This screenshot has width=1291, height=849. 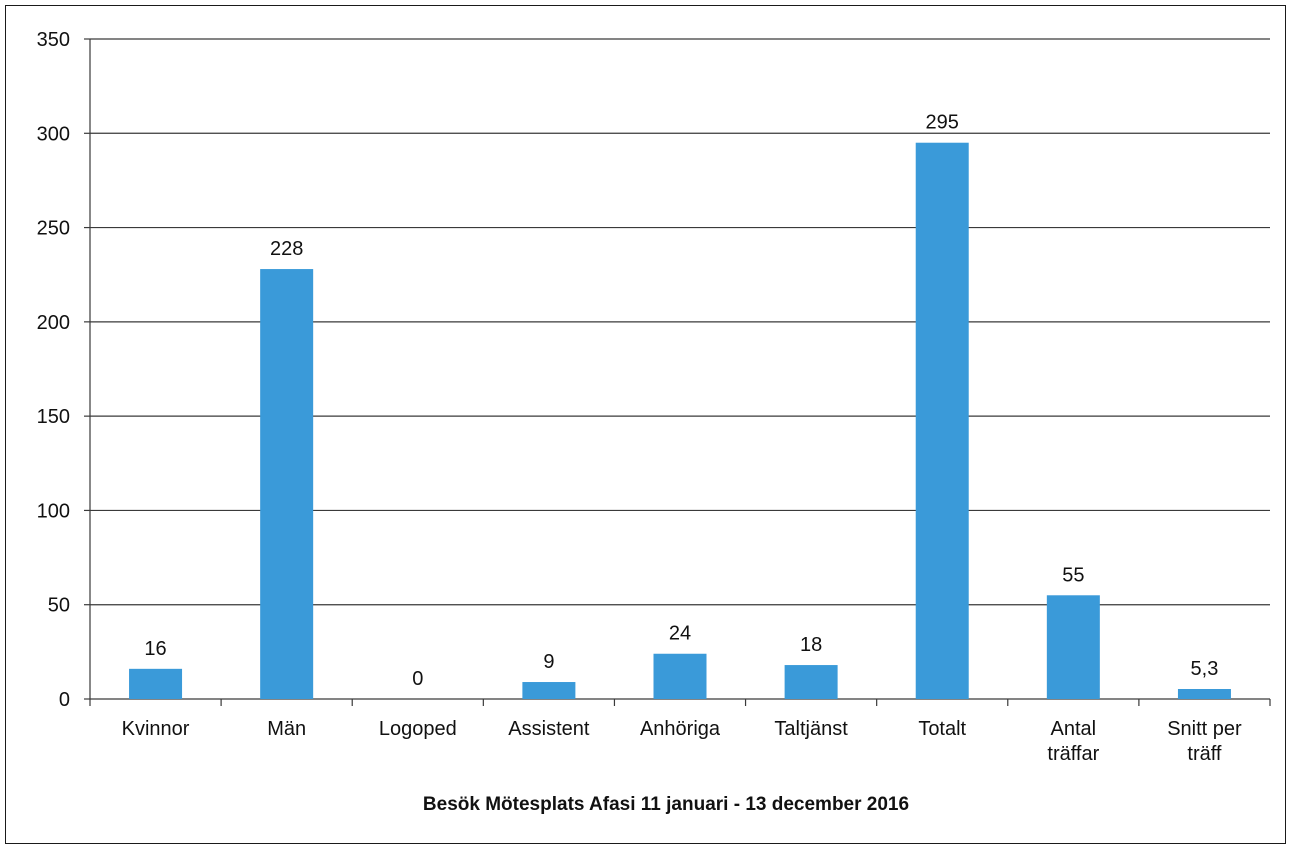 I want to click on category-label-6: Totalt, so click(x=942, y=729).